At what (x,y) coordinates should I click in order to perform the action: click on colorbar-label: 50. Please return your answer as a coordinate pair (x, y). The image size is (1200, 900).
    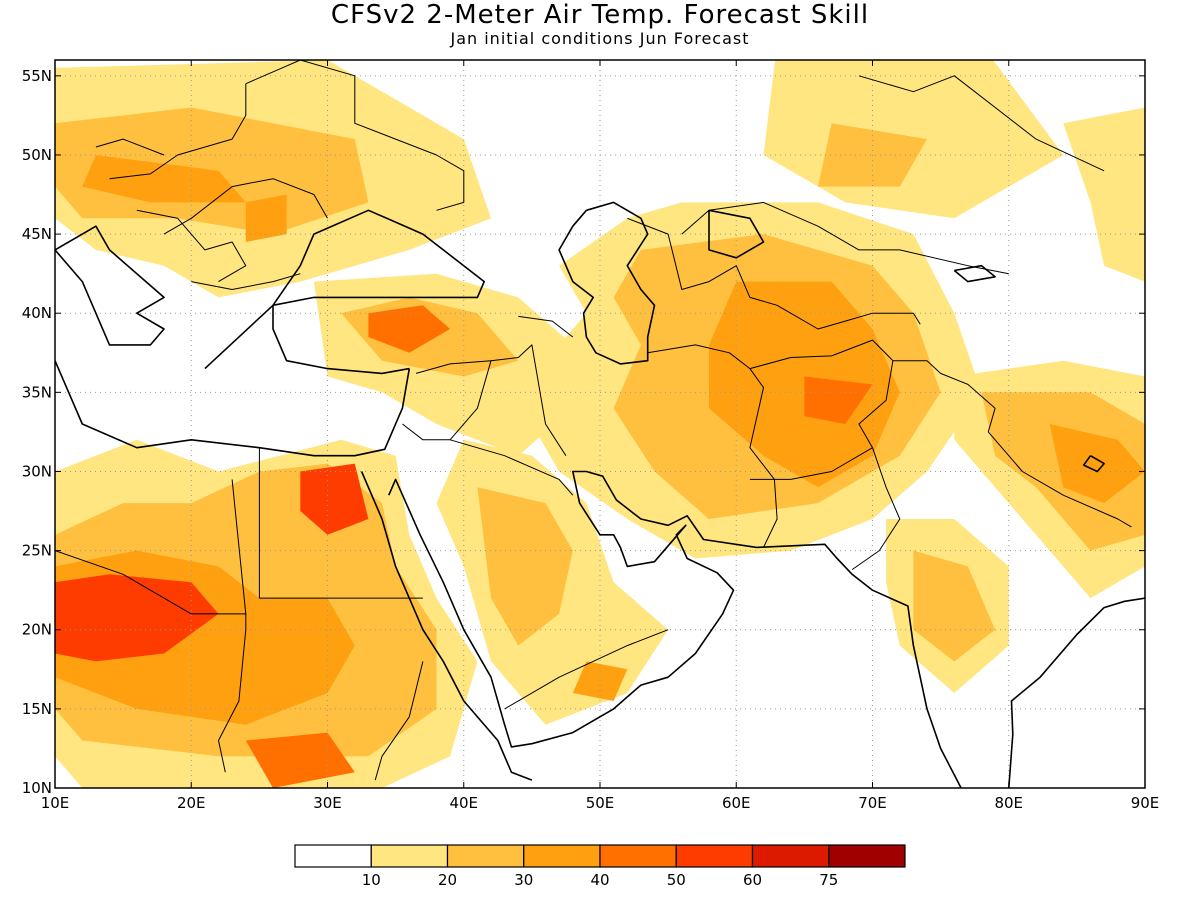
    Looking at the image, I should click on (676, 880).